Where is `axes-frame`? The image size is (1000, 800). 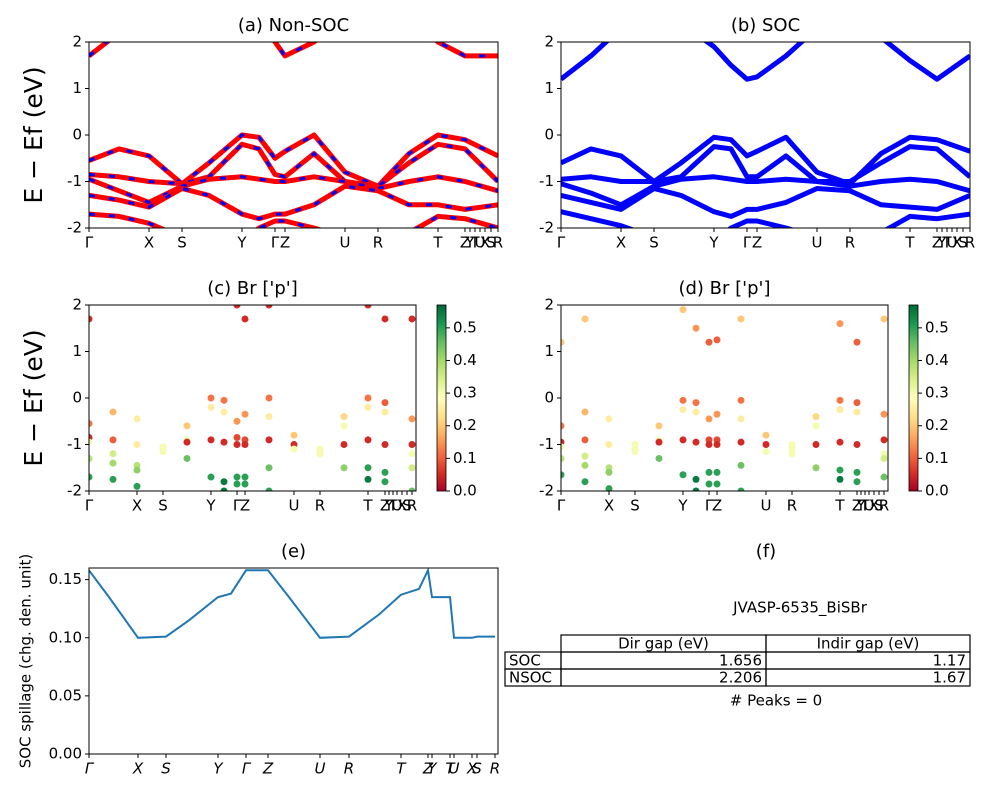 axes-frame is located at coordinates (293, 661).